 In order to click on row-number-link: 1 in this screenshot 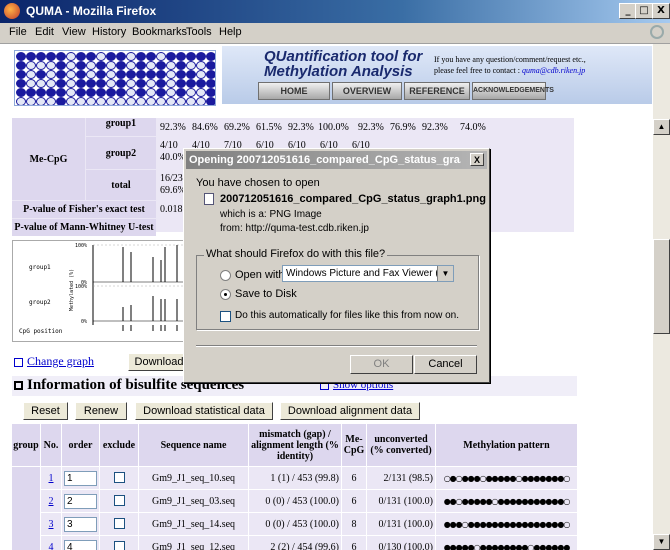, I will do `click(51, 478)`.